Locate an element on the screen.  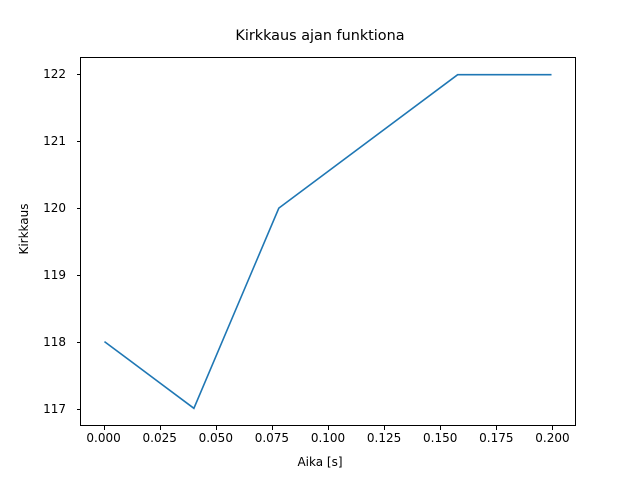
x-tick-label: 0.125 is located at coordinates (384, 438).